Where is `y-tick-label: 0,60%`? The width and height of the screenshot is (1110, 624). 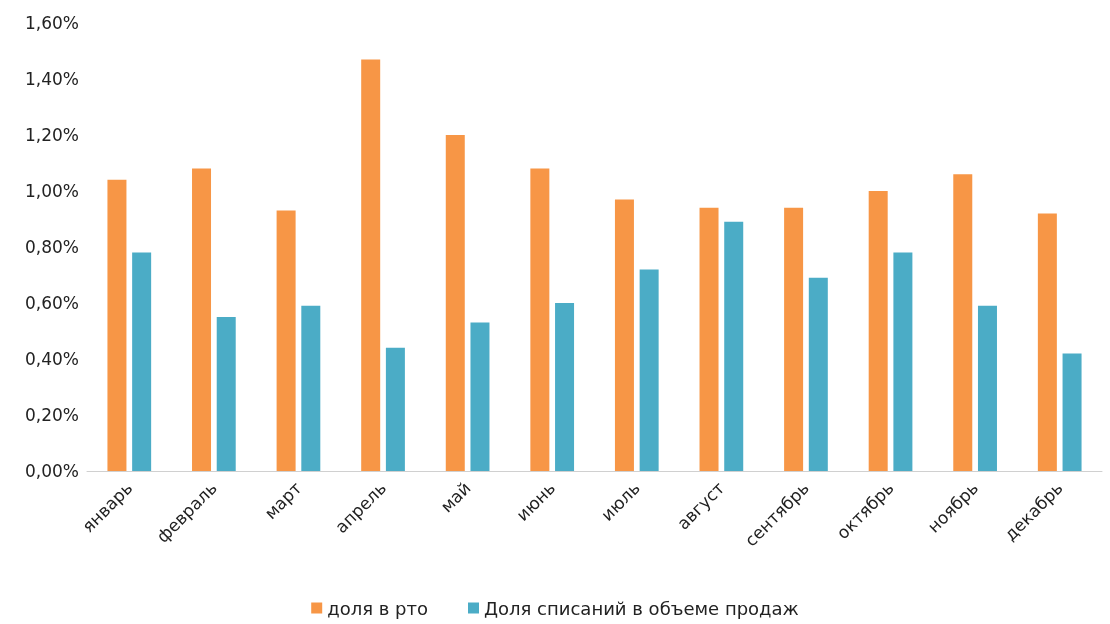
y-tick-label: 0,60% is located at coordinates (51, 303).